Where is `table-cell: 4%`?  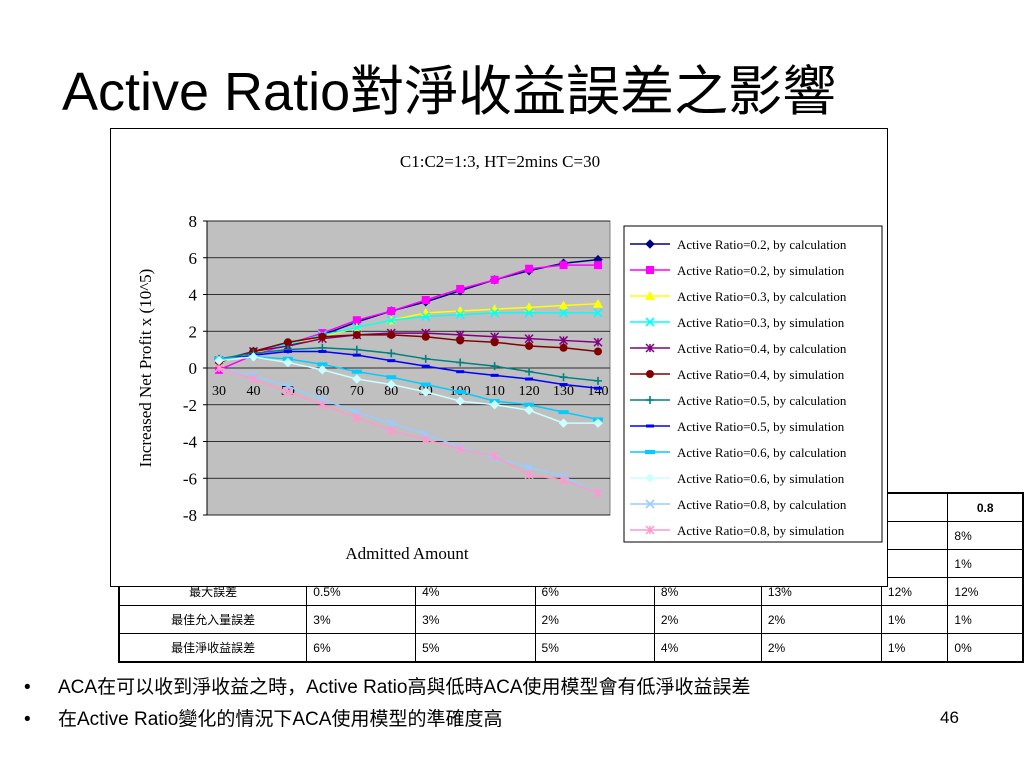 table-cell: 4% is located at coordinates (707, 648).